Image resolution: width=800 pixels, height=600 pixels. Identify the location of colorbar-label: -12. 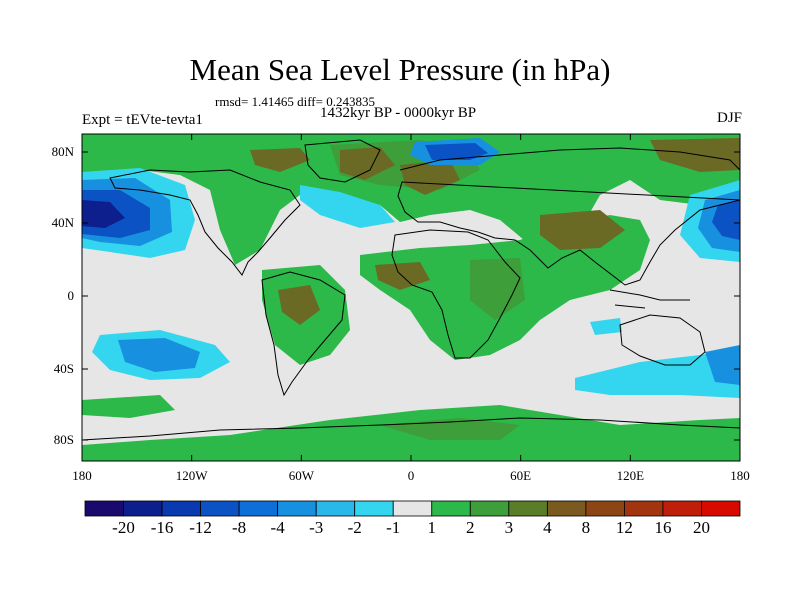
(200, 527).